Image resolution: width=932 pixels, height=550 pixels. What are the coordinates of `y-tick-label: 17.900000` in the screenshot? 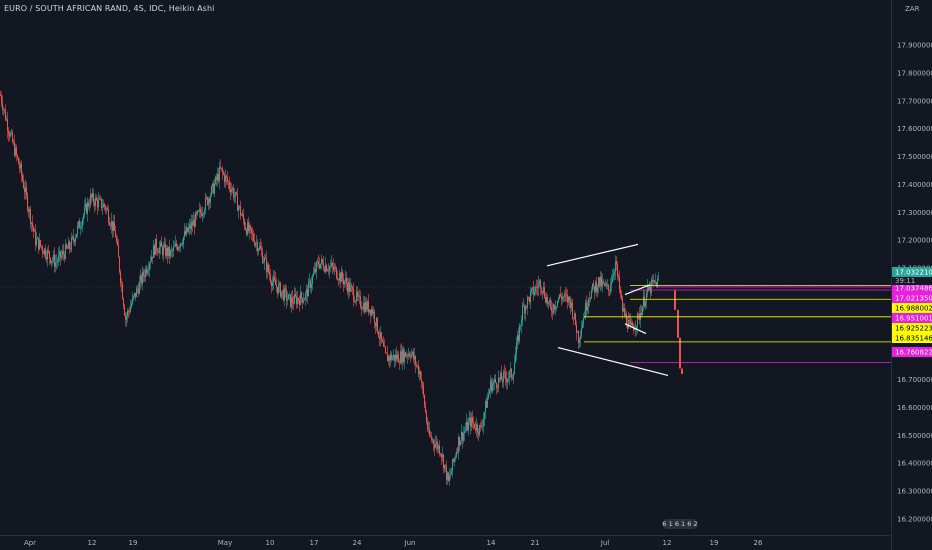 It's located at (914, 46).